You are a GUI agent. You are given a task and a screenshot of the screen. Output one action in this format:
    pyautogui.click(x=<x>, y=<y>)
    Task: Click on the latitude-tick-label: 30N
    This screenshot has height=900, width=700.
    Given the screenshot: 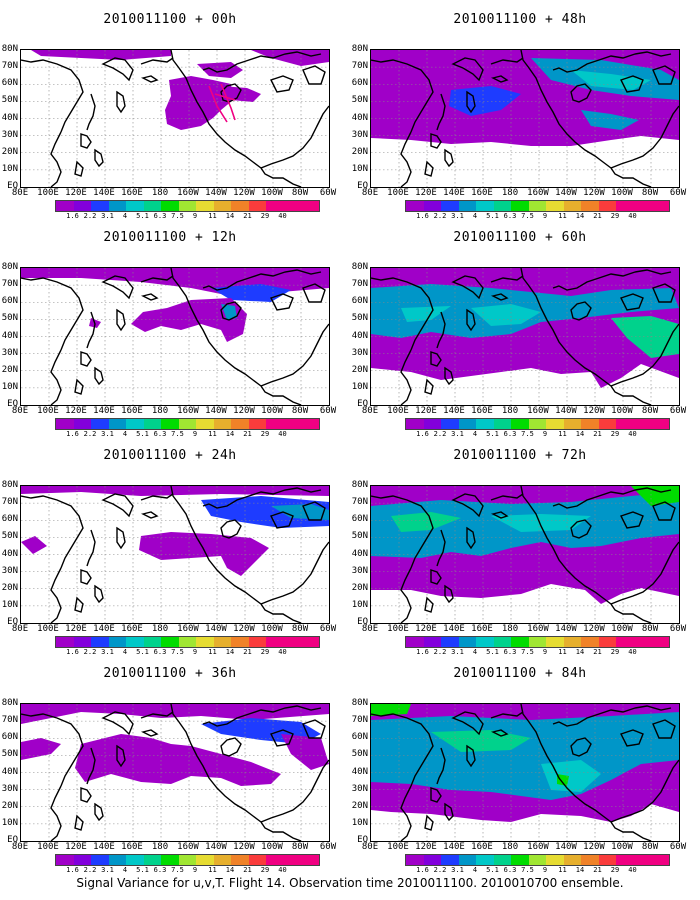 What is the action you would take?
    pyautogui.click(x=9, y=352)
    